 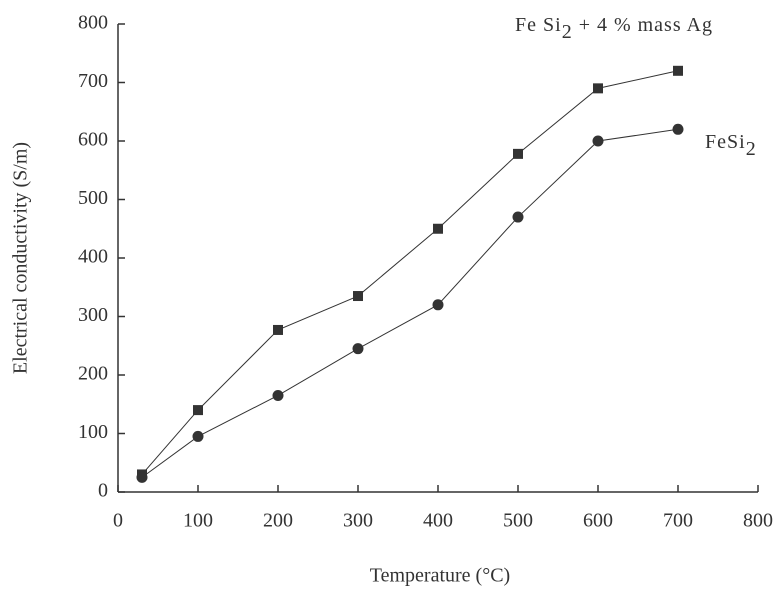 I want to click on y-tick-label: 700, so click(x=93, y=81).